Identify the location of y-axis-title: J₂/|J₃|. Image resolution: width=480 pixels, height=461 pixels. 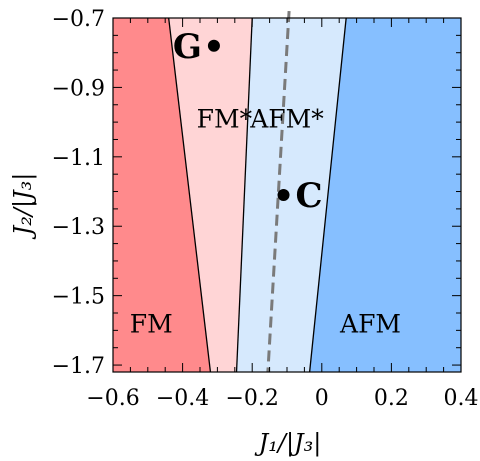
(23, 207).